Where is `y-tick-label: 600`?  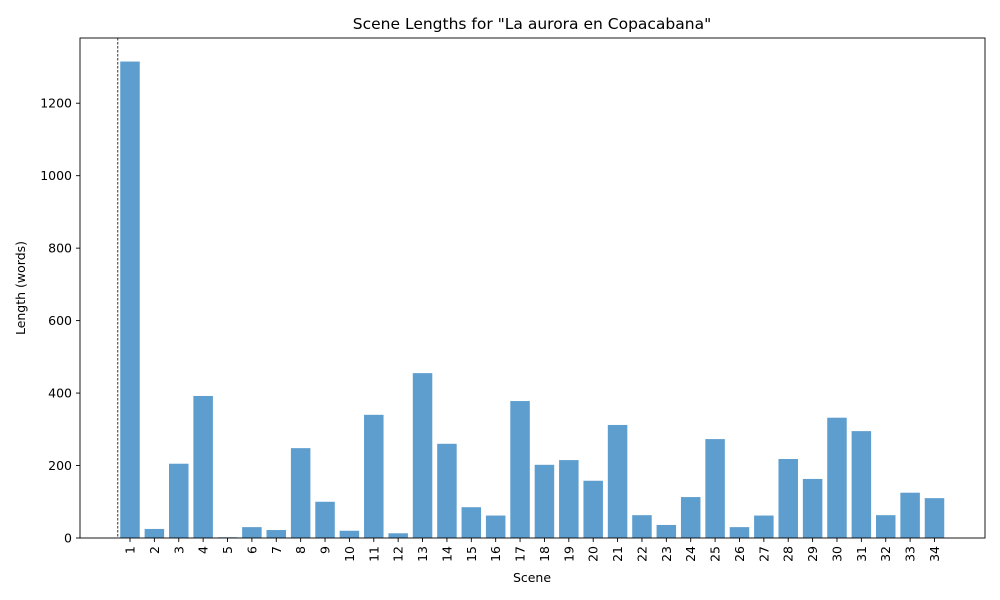 y-tick-label: 600 is located at coordinates (60, 320).